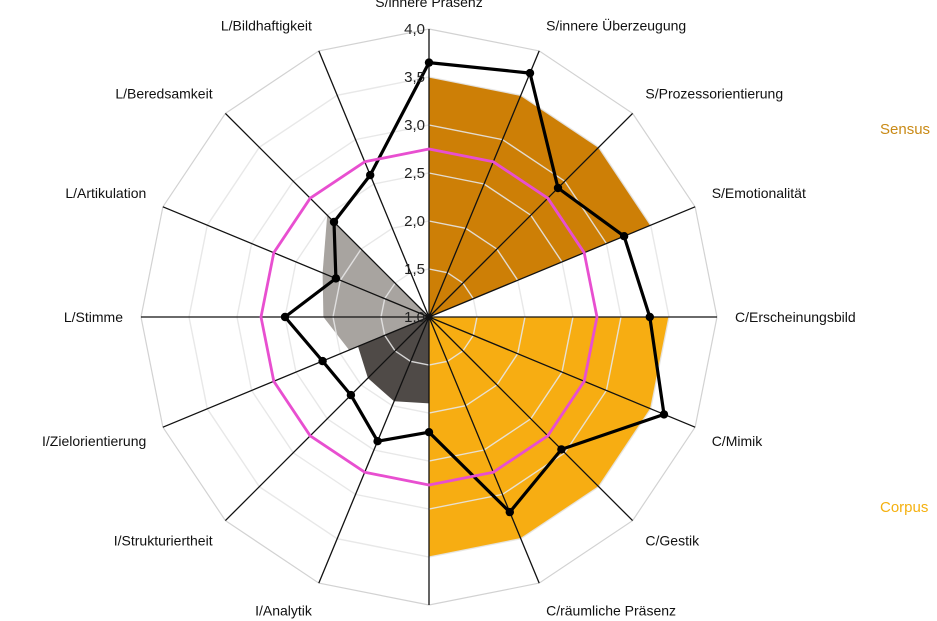 This screenshot has width=937, height=621. What do you see at coordinates (414, 29) in the screenshot?
I see `tick-label: 4,0` at bounding box center [414, 29].